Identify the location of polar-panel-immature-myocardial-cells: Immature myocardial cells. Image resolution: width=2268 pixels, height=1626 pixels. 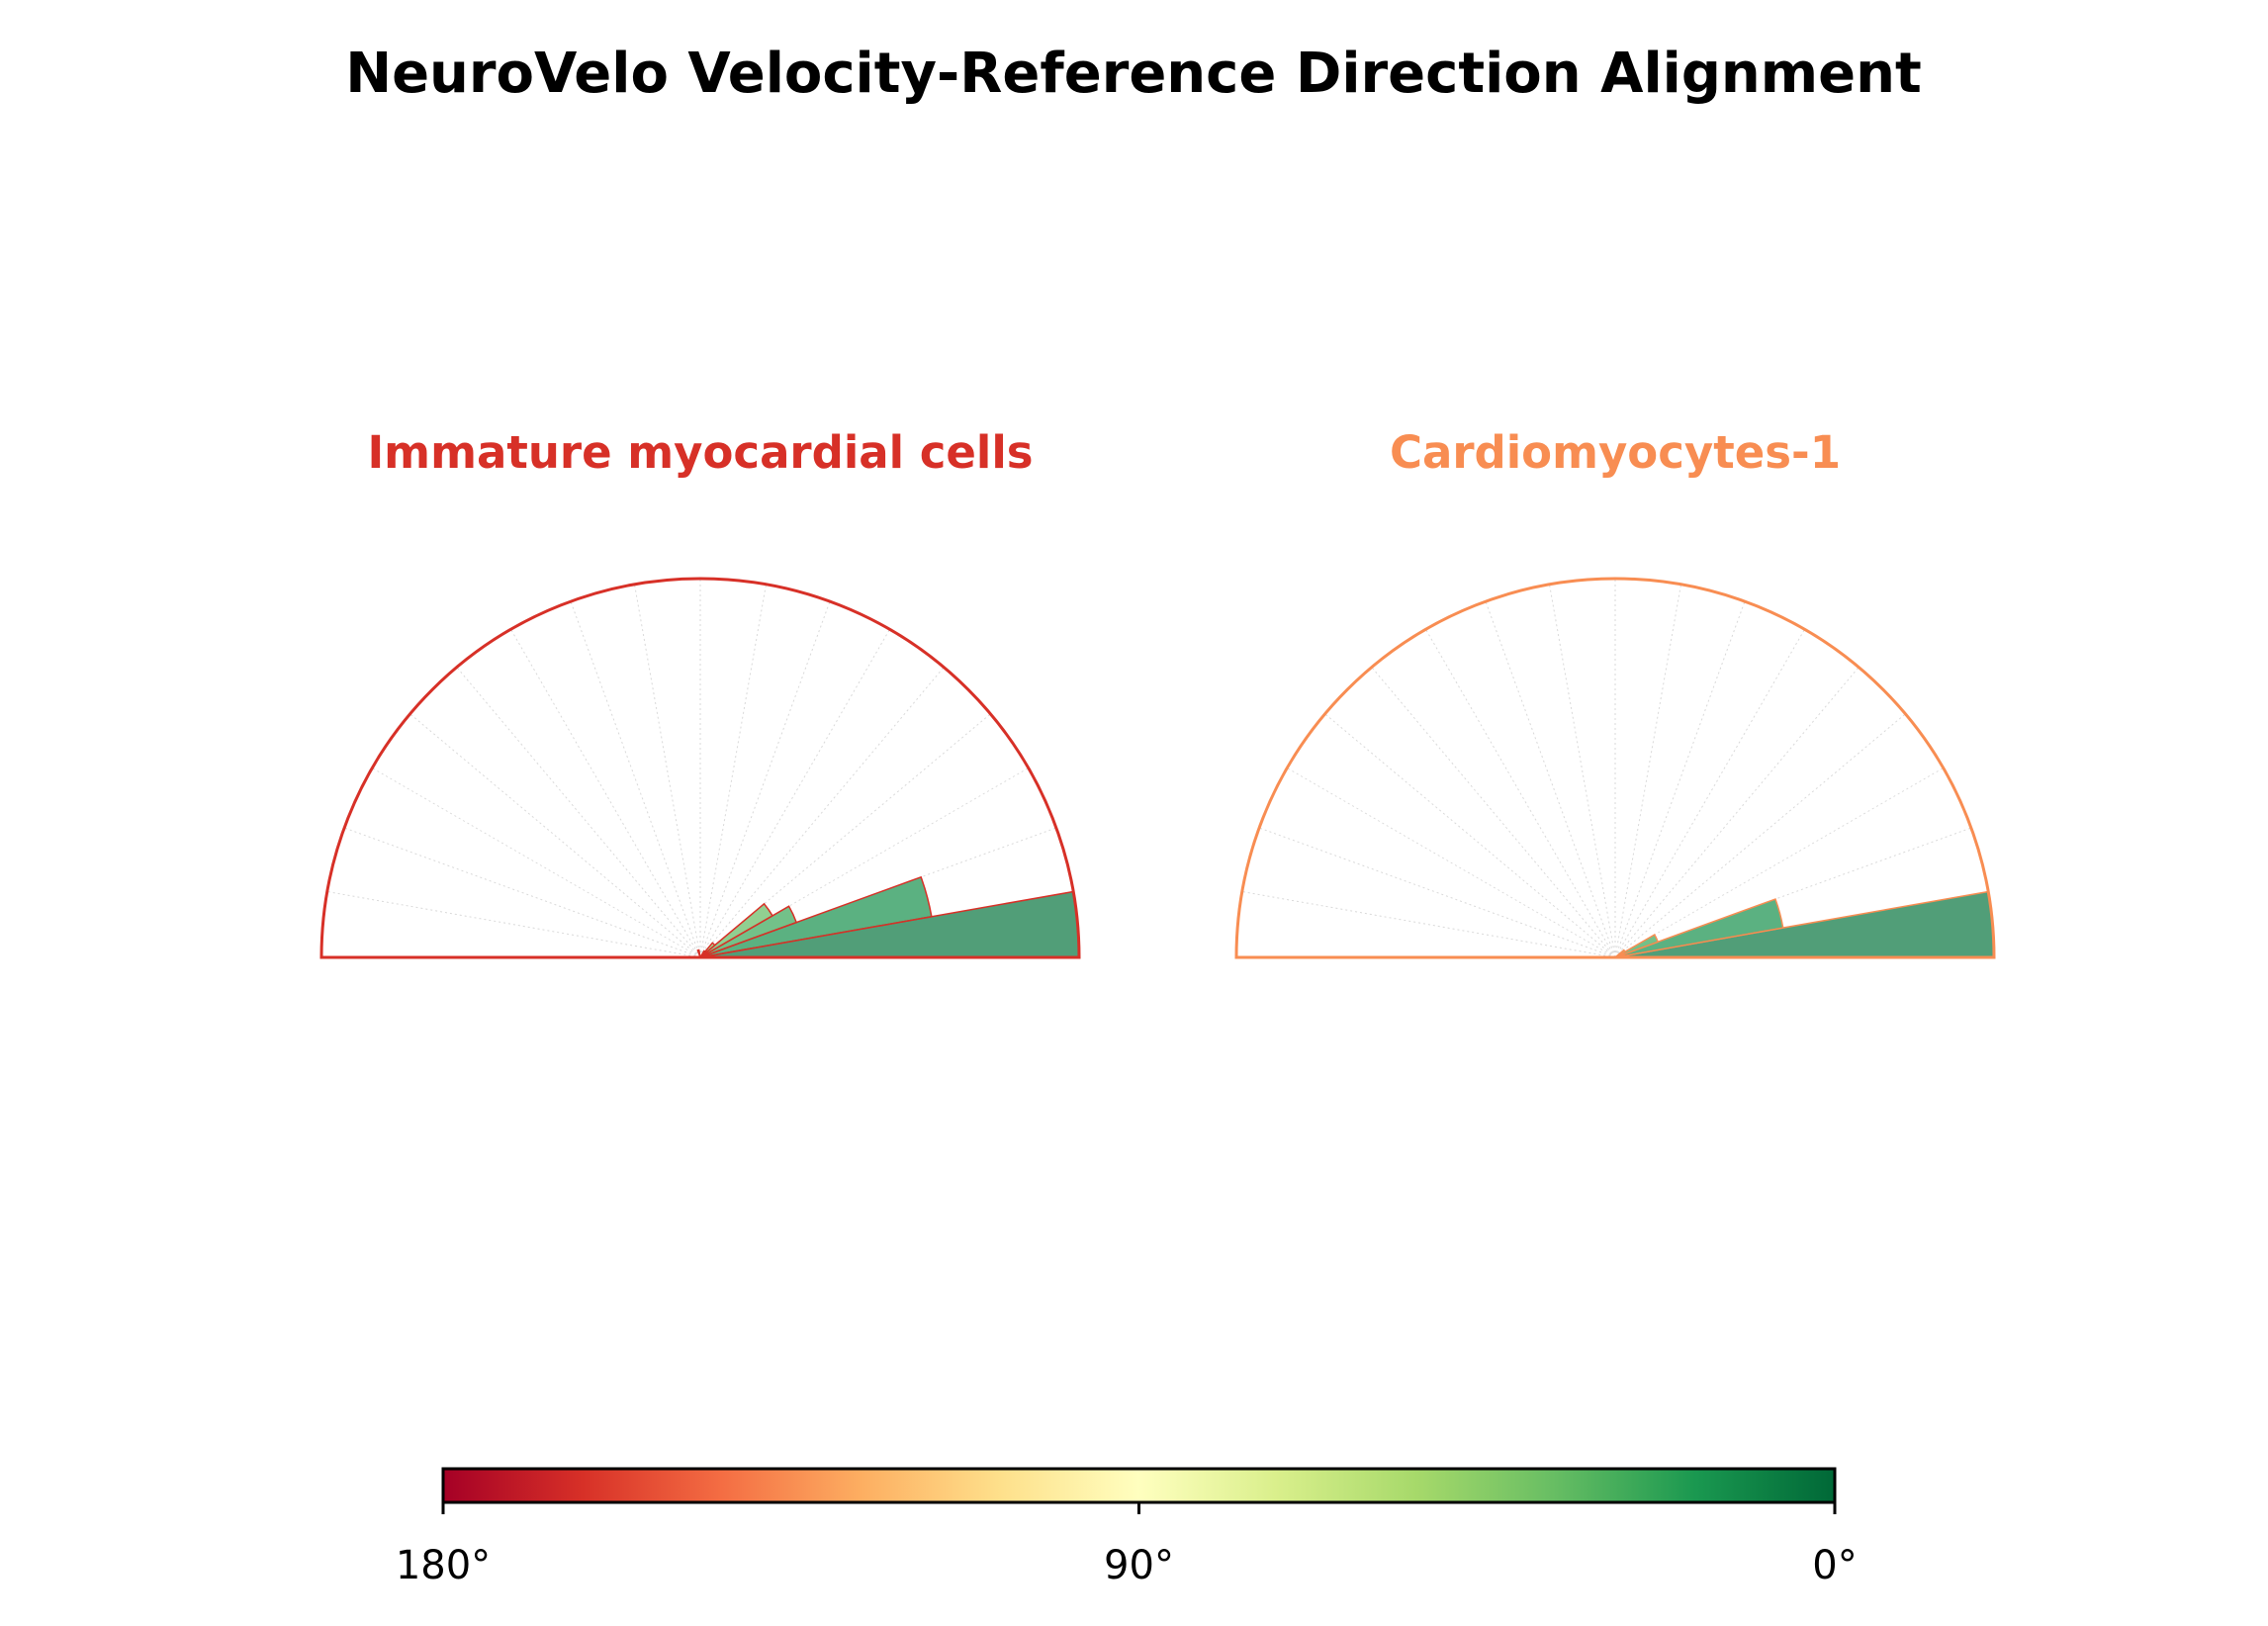
(700, 693).